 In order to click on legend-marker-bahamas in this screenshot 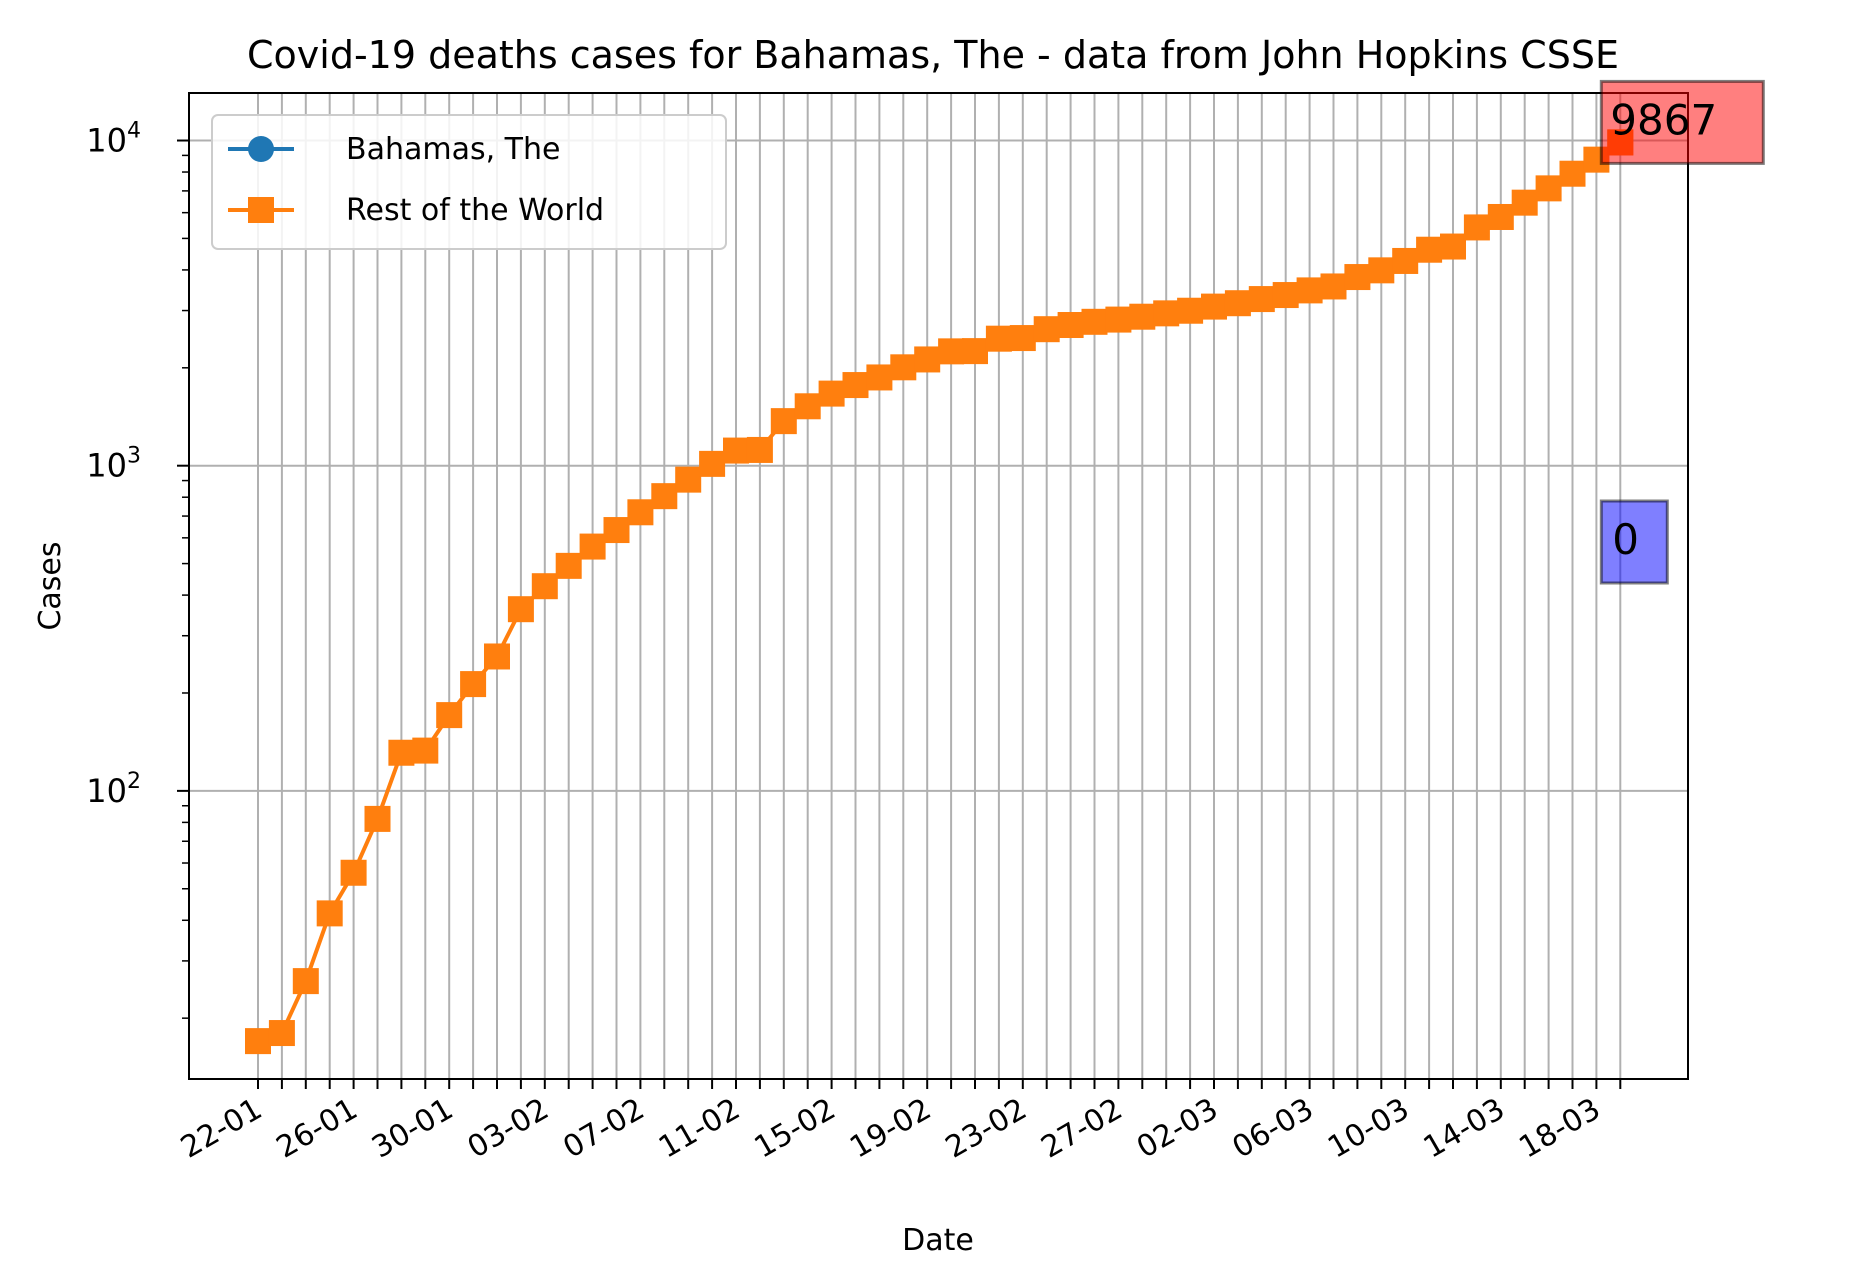, I will do `click(261, 149)`.